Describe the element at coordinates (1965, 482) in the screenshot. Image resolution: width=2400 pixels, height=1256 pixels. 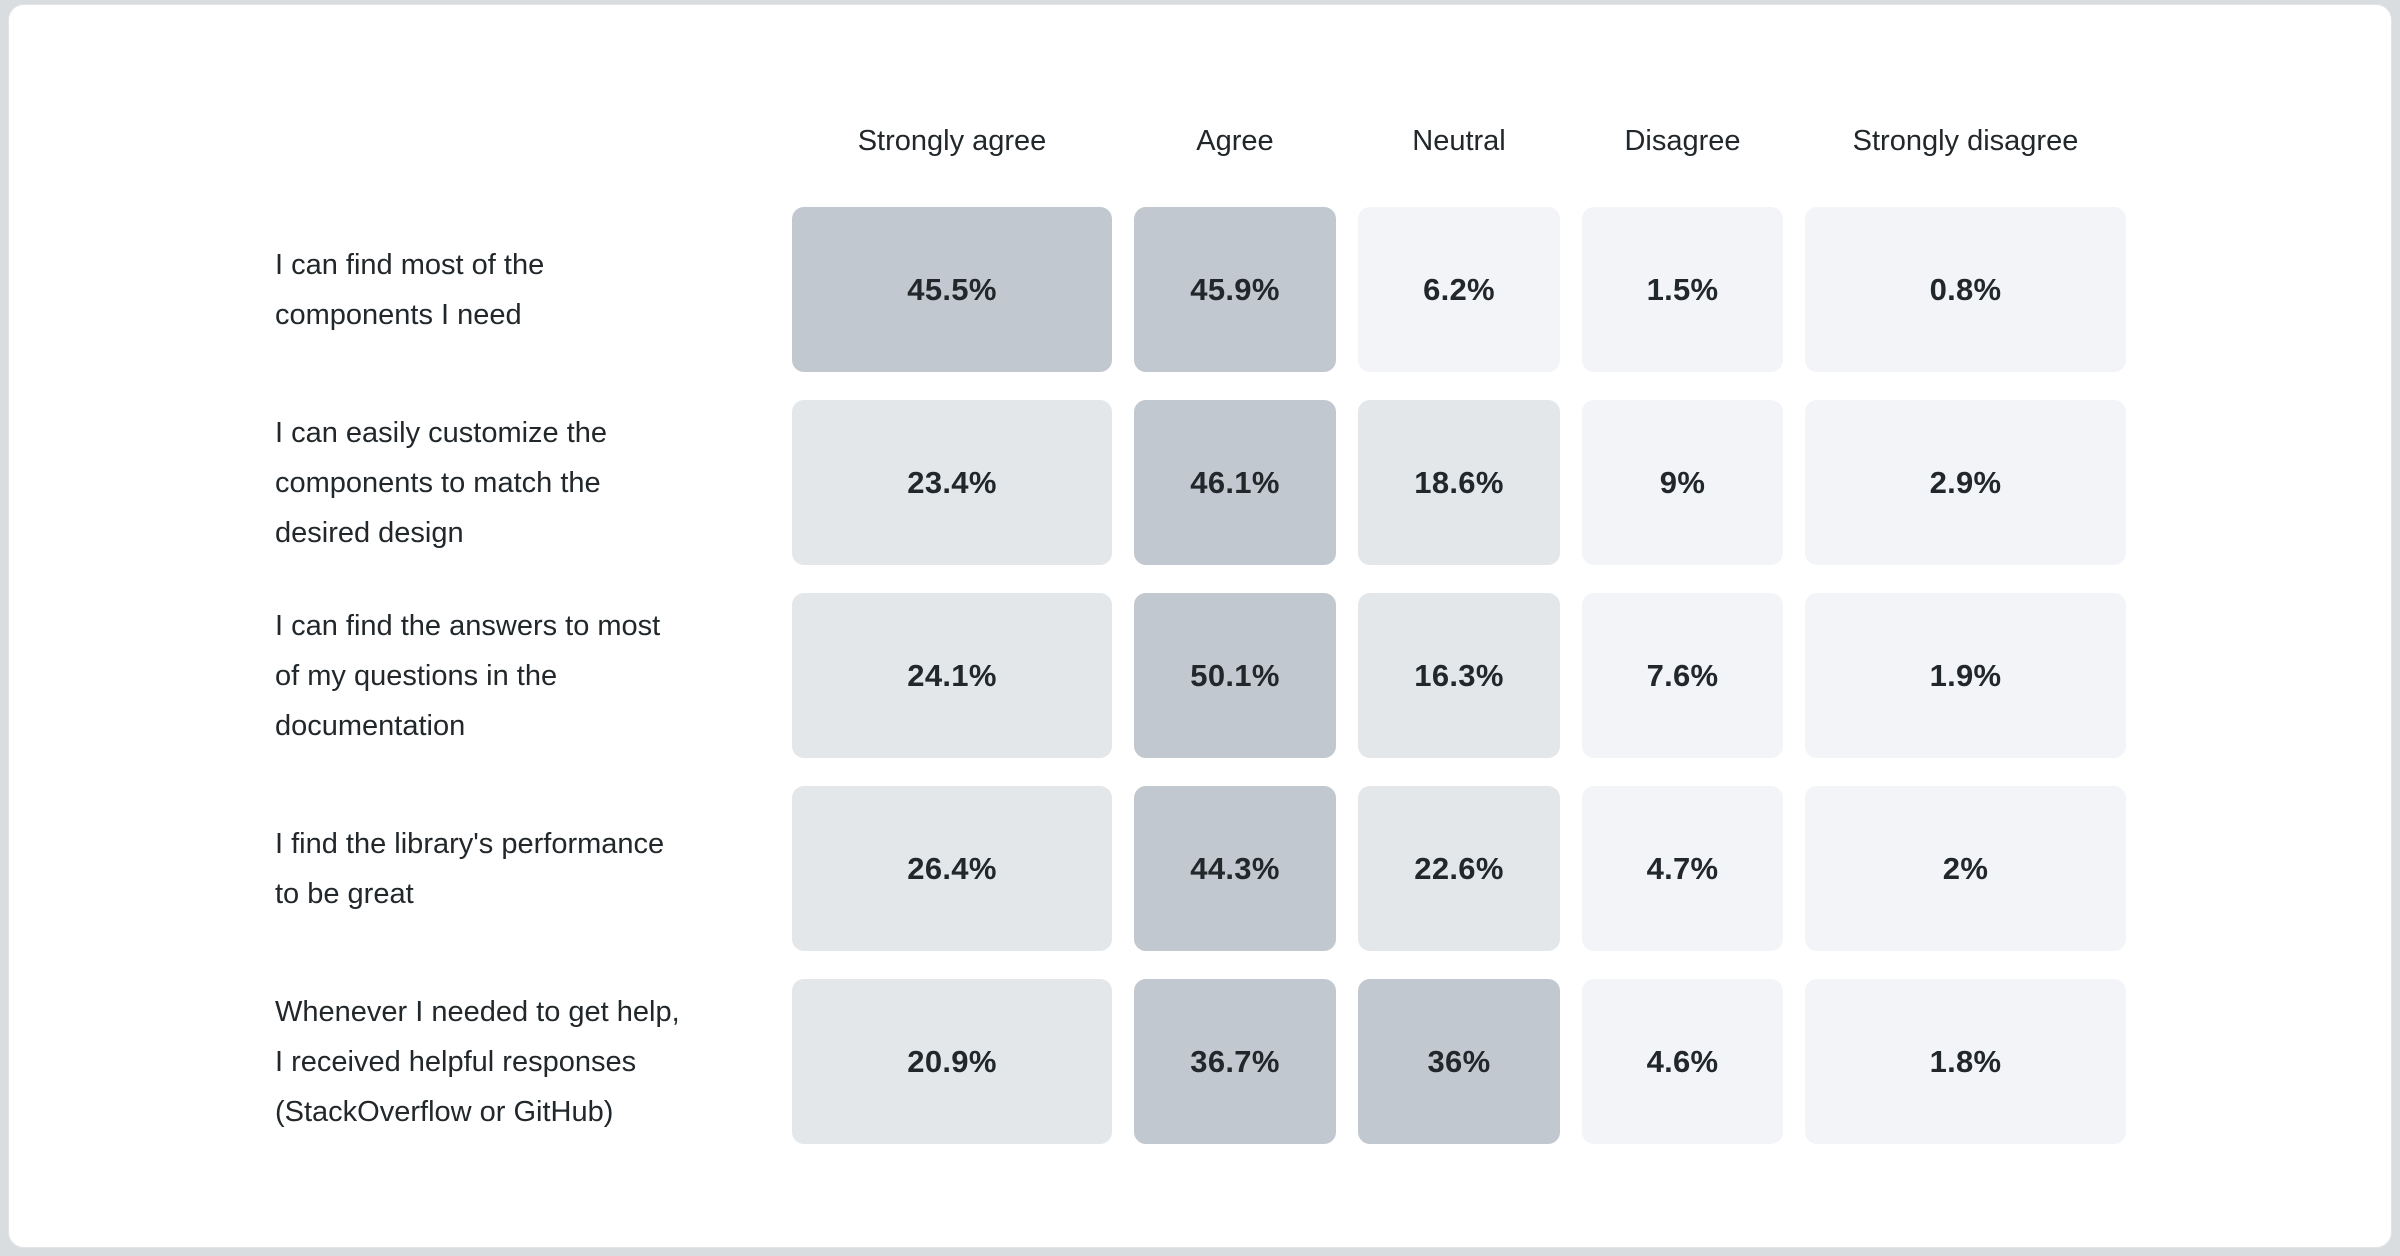
I see `heatmap-cell: 2.9%` at that location.